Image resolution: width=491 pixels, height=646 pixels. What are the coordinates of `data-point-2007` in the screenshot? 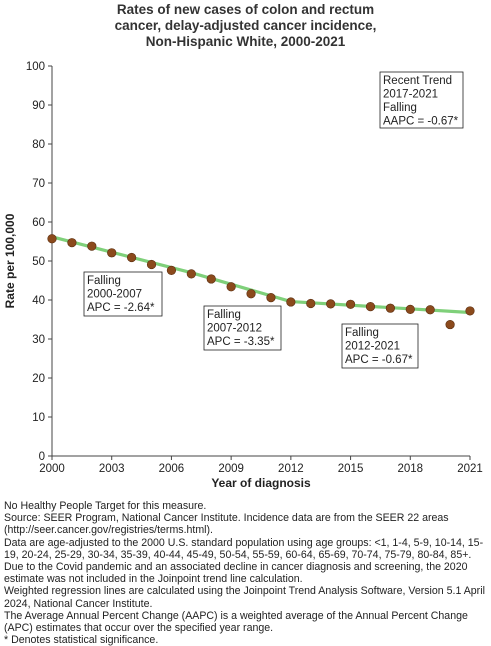 It's located at (191, 274).